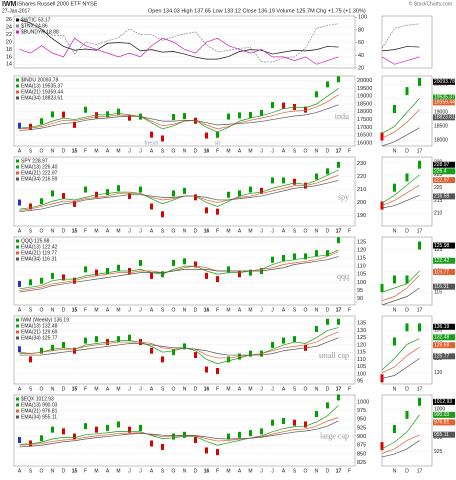 This screenshot has height=480, width=456. I want to click on y-tick-label: 875, so click(361, 446).